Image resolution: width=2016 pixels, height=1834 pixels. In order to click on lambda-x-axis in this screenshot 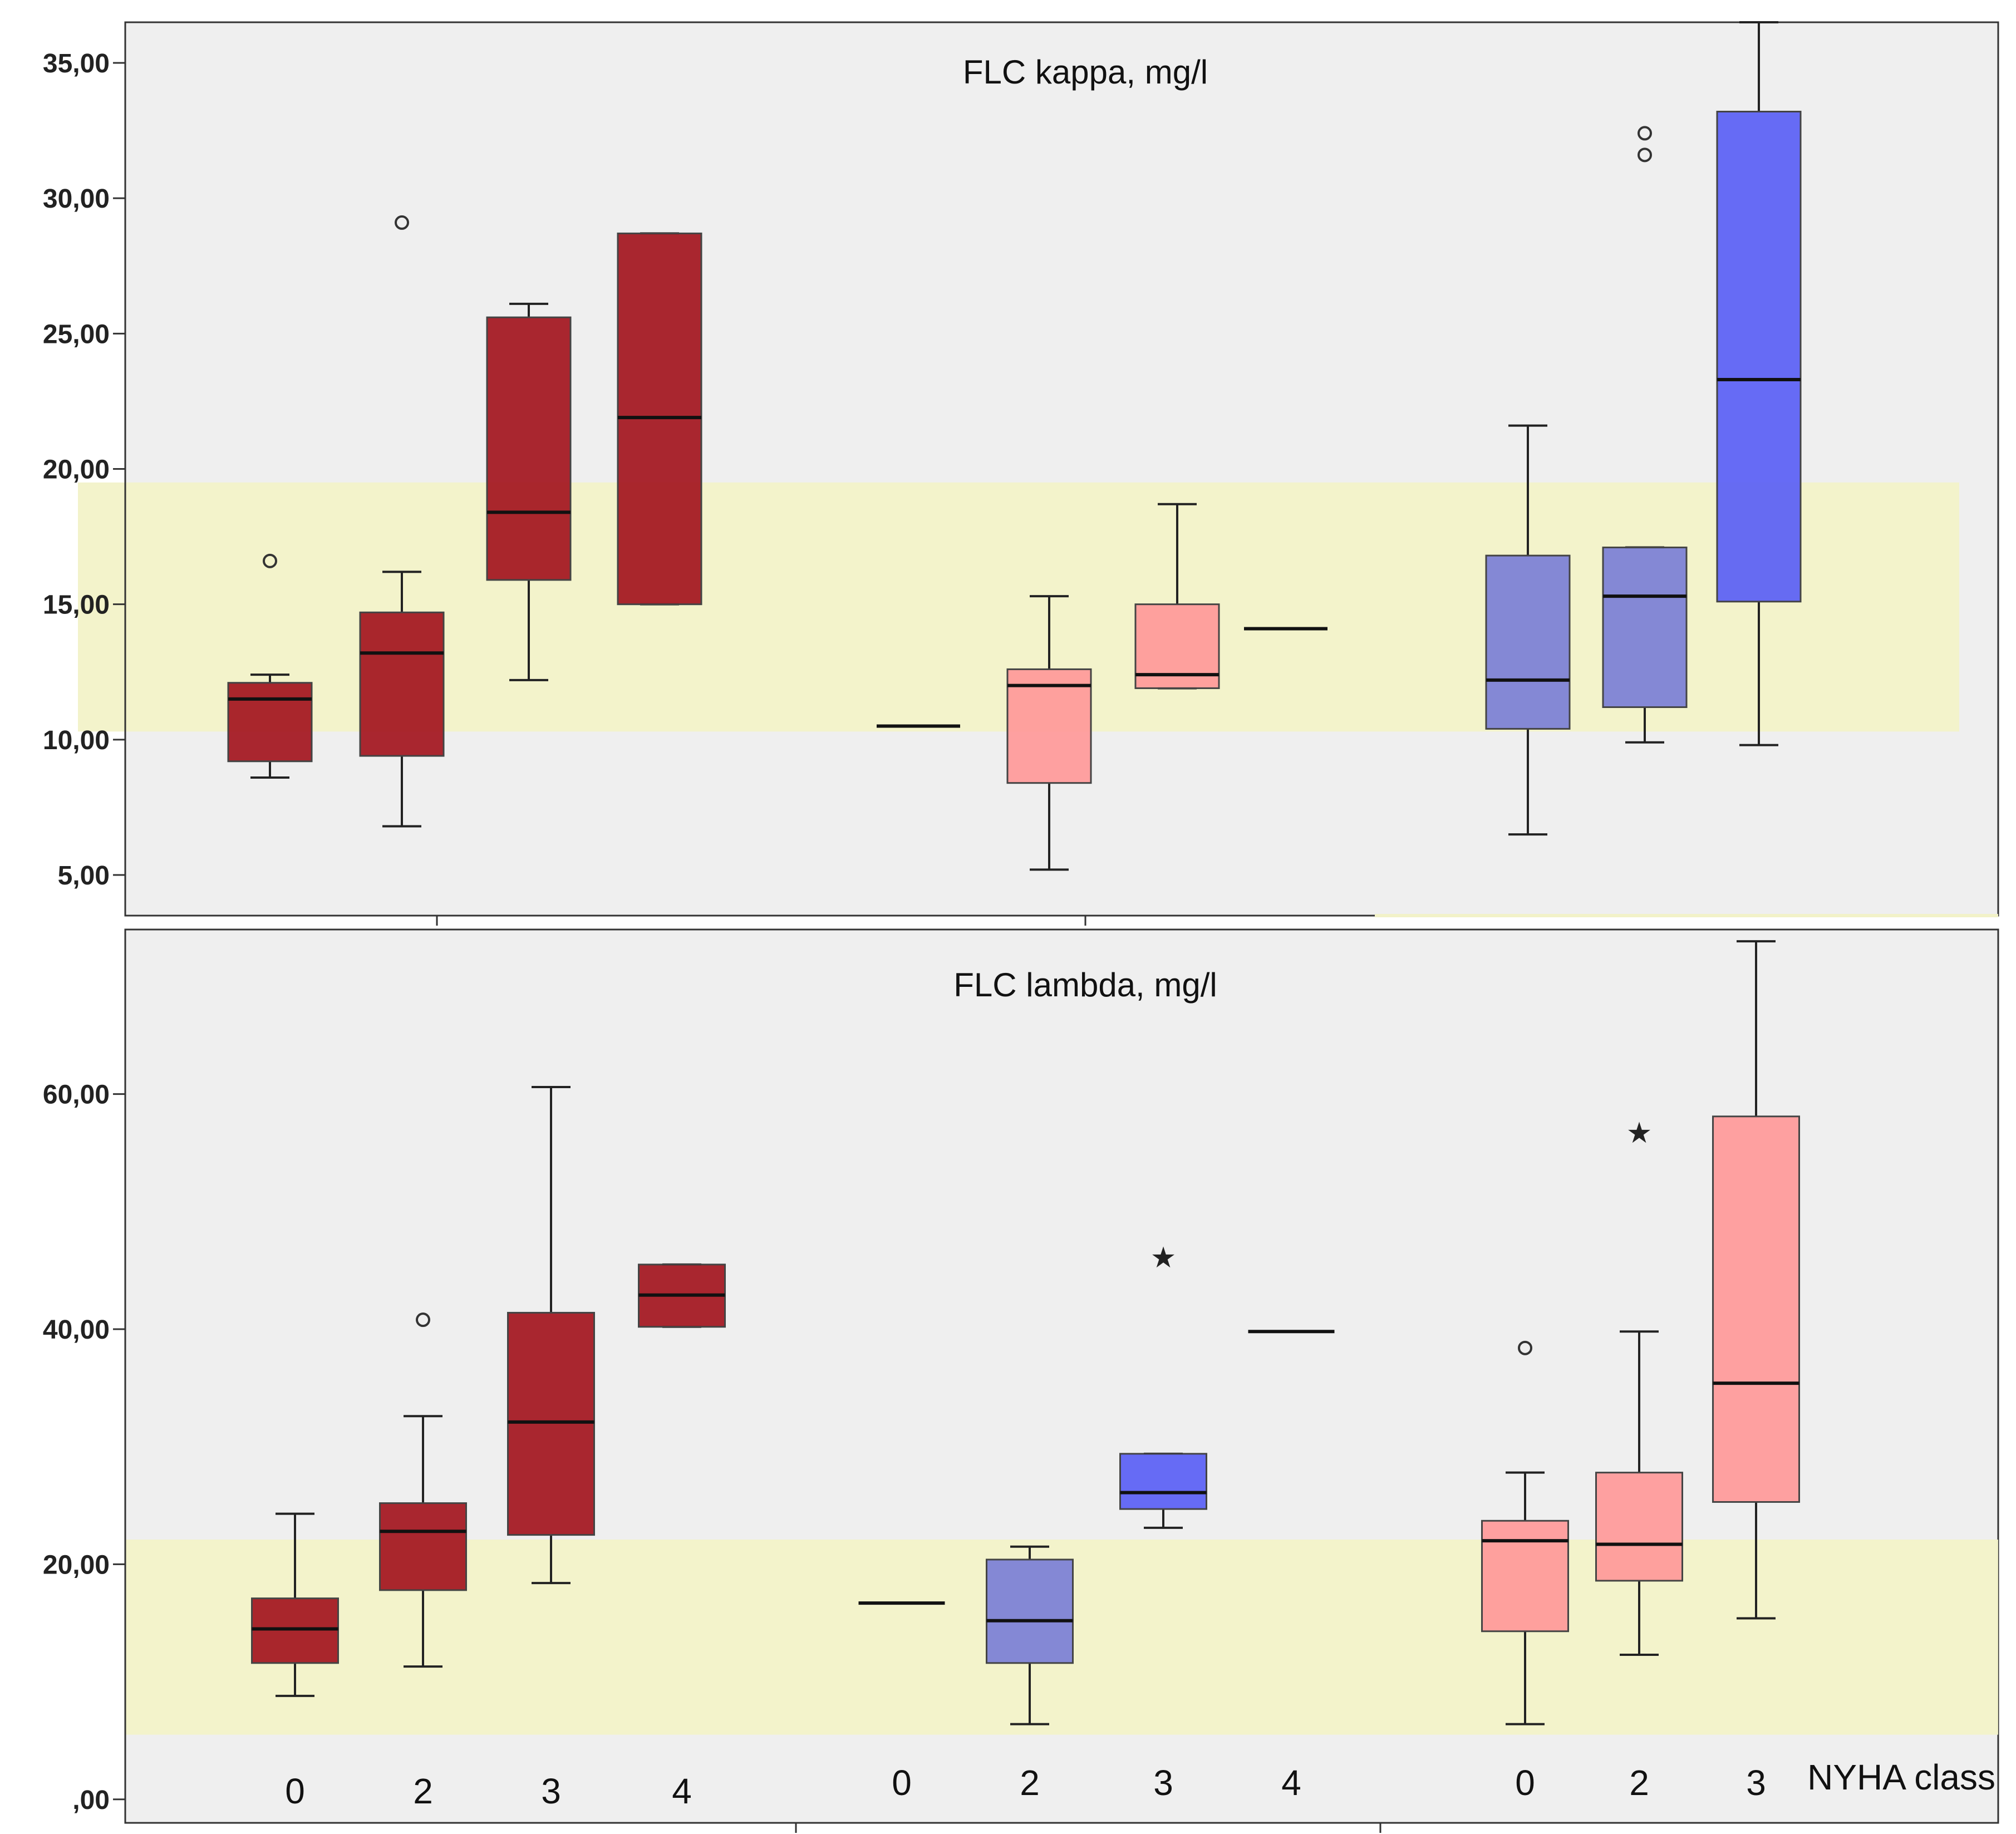, I will do `click(1061, 1827)`.